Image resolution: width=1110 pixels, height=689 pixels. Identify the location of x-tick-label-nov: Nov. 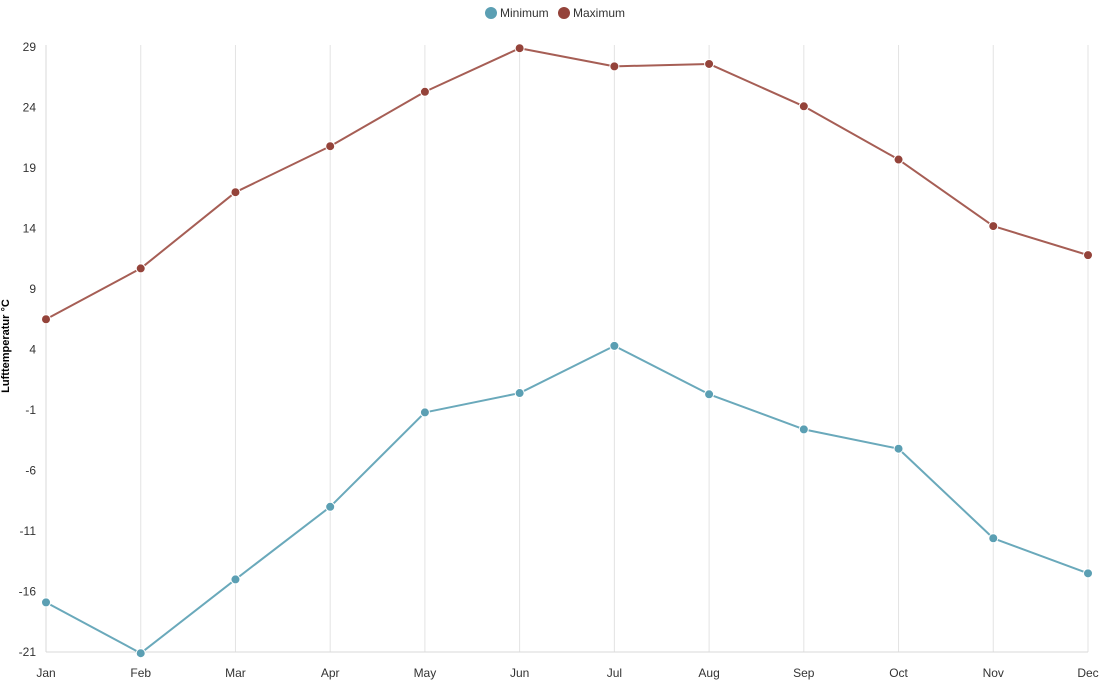
(993, 673).